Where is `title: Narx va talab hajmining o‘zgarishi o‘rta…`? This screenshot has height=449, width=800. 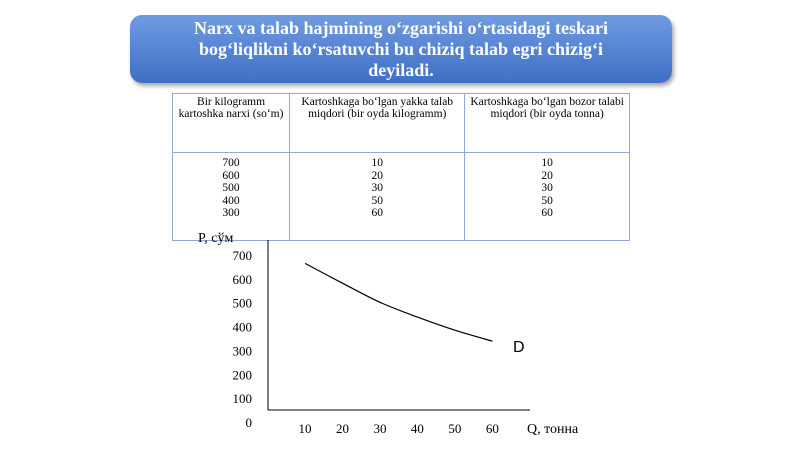
title: Narx va talab hajmining o‘zgarishi o‘rta… is located at coordinates (401, 48).